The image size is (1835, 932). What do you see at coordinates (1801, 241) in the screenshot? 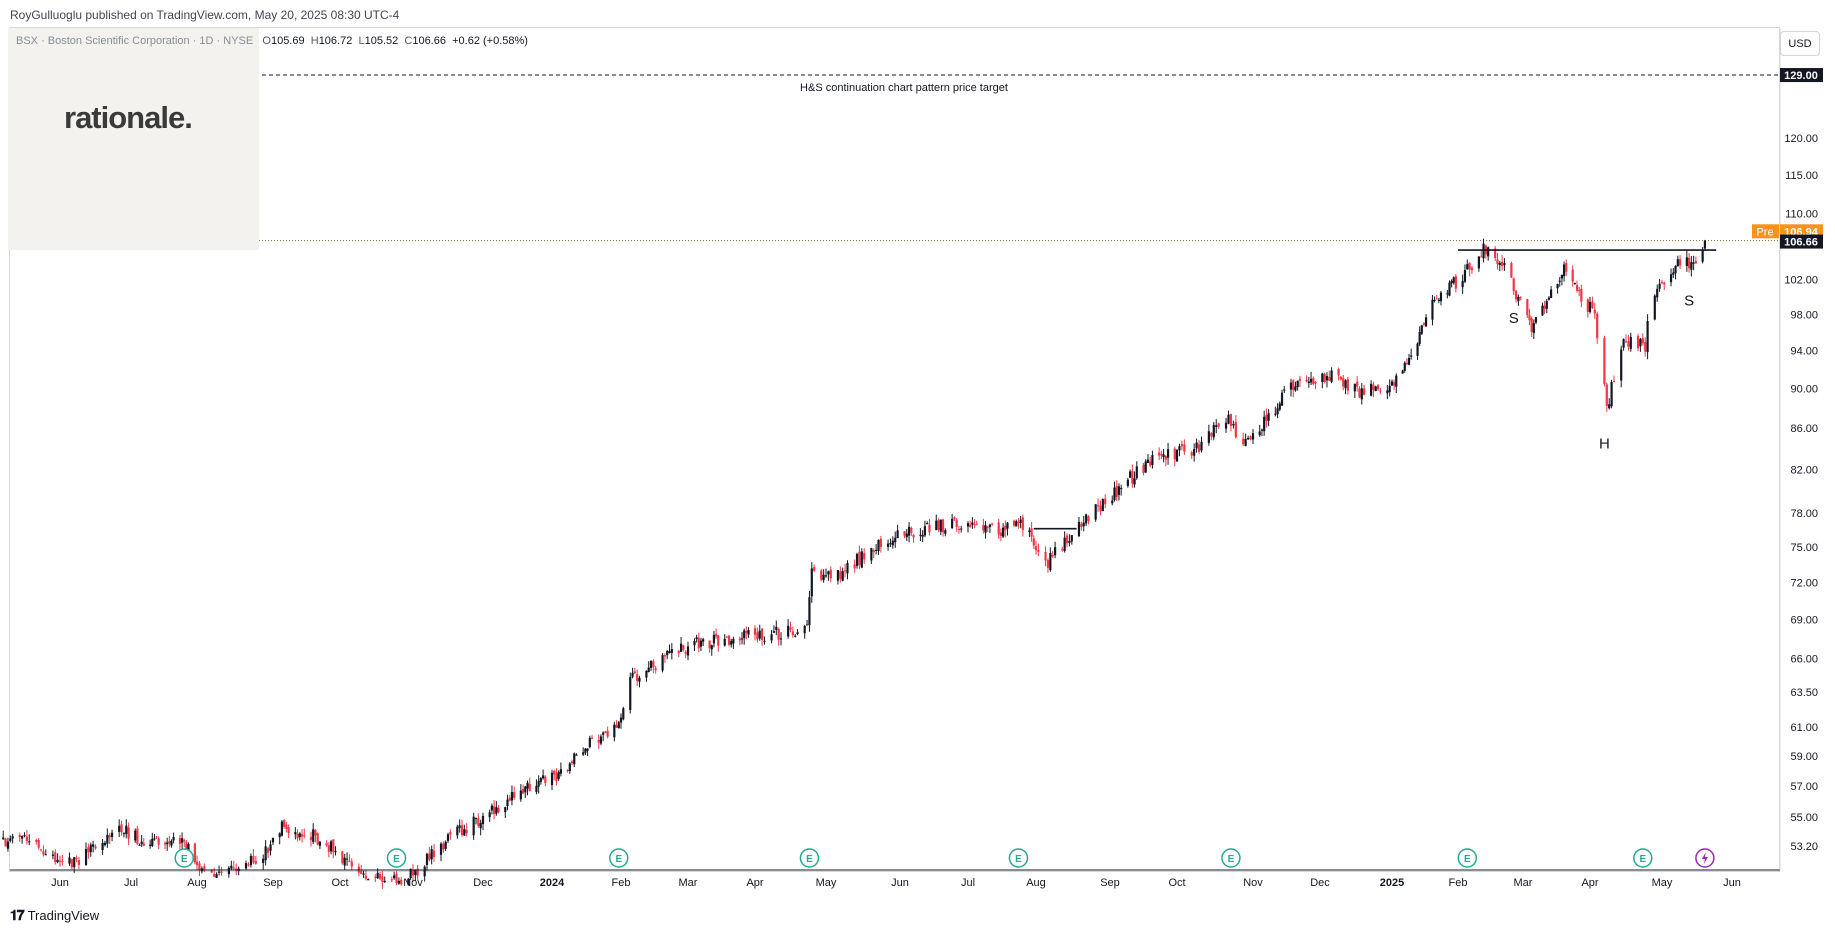
I see `price-label-3: 106.66` at bounding box center [1801, 241].